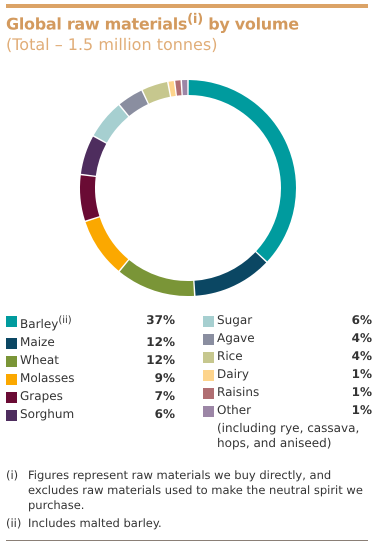  What do you see at coordinates (235, 320) in the screenshot?
I see `legend-label: Sugar` at bounding box center [235, 320].